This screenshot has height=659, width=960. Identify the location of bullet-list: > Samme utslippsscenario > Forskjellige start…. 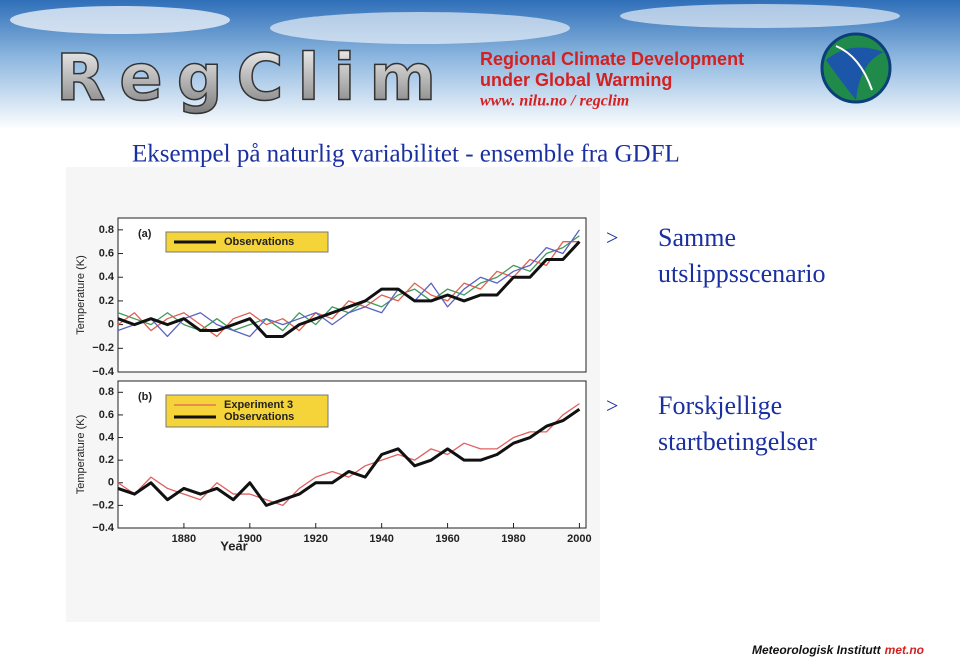
(716, 339).